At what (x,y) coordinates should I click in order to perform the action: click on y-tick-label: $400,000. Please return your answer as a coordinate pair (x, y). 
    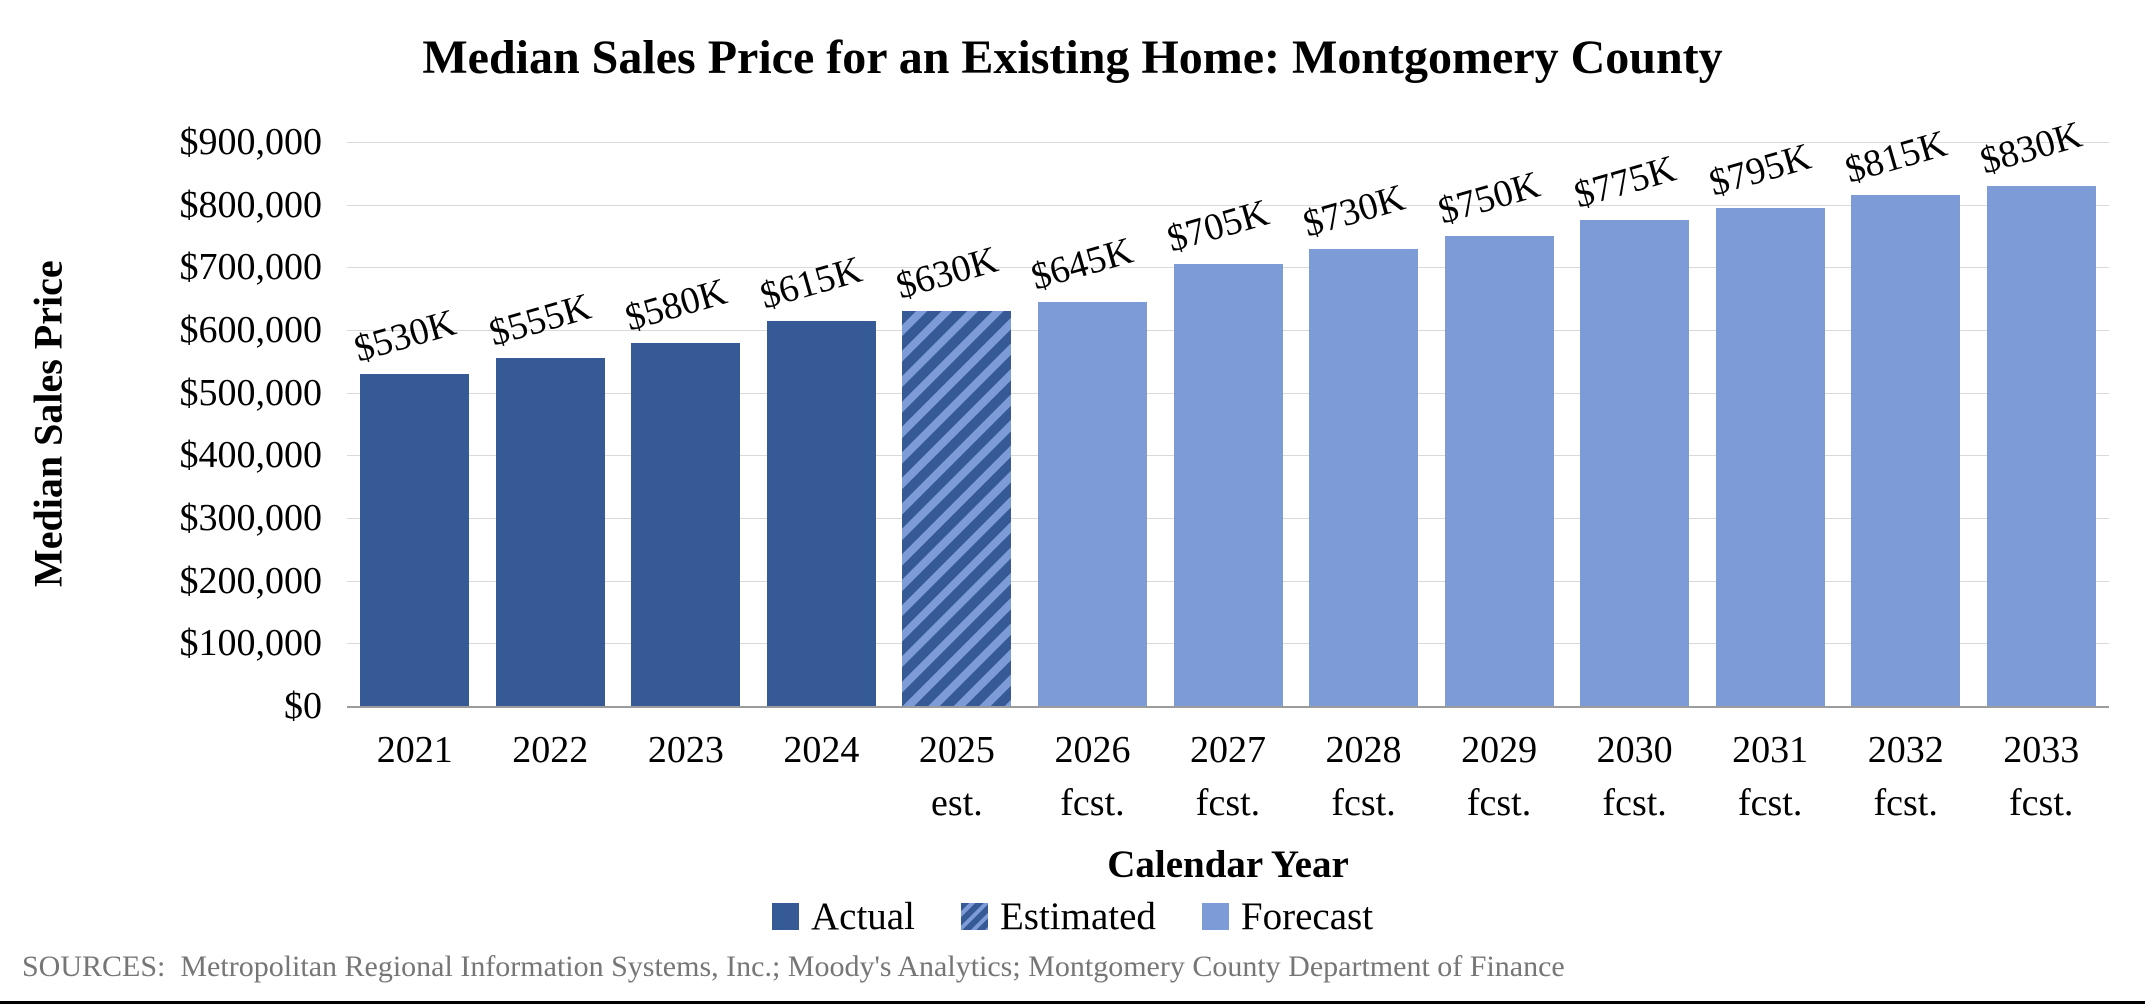
    Looking at the image, I should click on (251, 455).